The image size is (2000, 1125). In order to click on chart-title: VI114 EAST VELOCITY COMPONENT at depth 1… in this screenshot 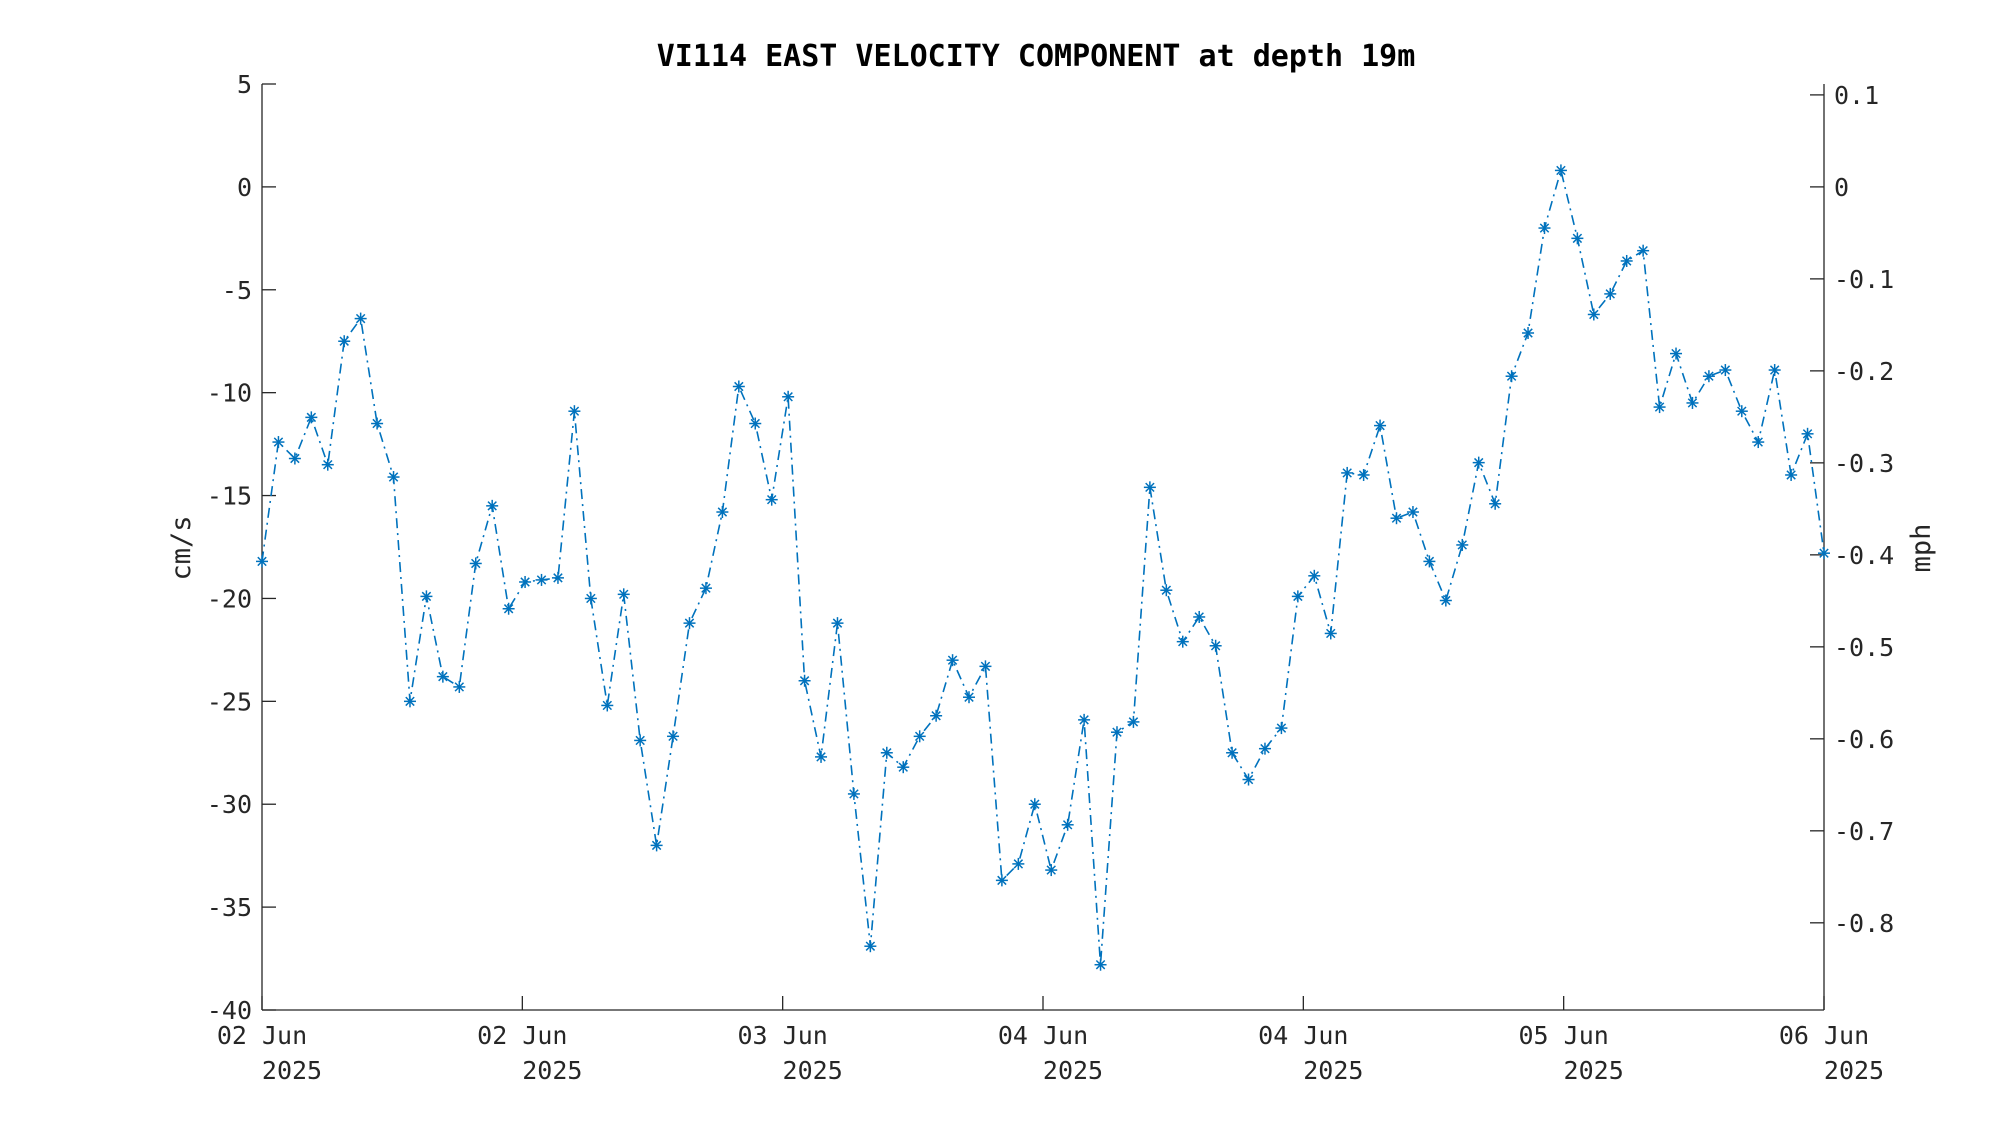, I will do `click(1036, 56)`.